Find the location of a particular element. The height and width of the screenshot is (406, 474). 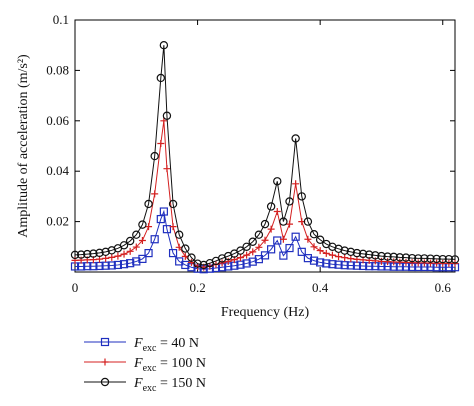

legend-label: Fexc = 100 N is located at coordinates (169, 365).